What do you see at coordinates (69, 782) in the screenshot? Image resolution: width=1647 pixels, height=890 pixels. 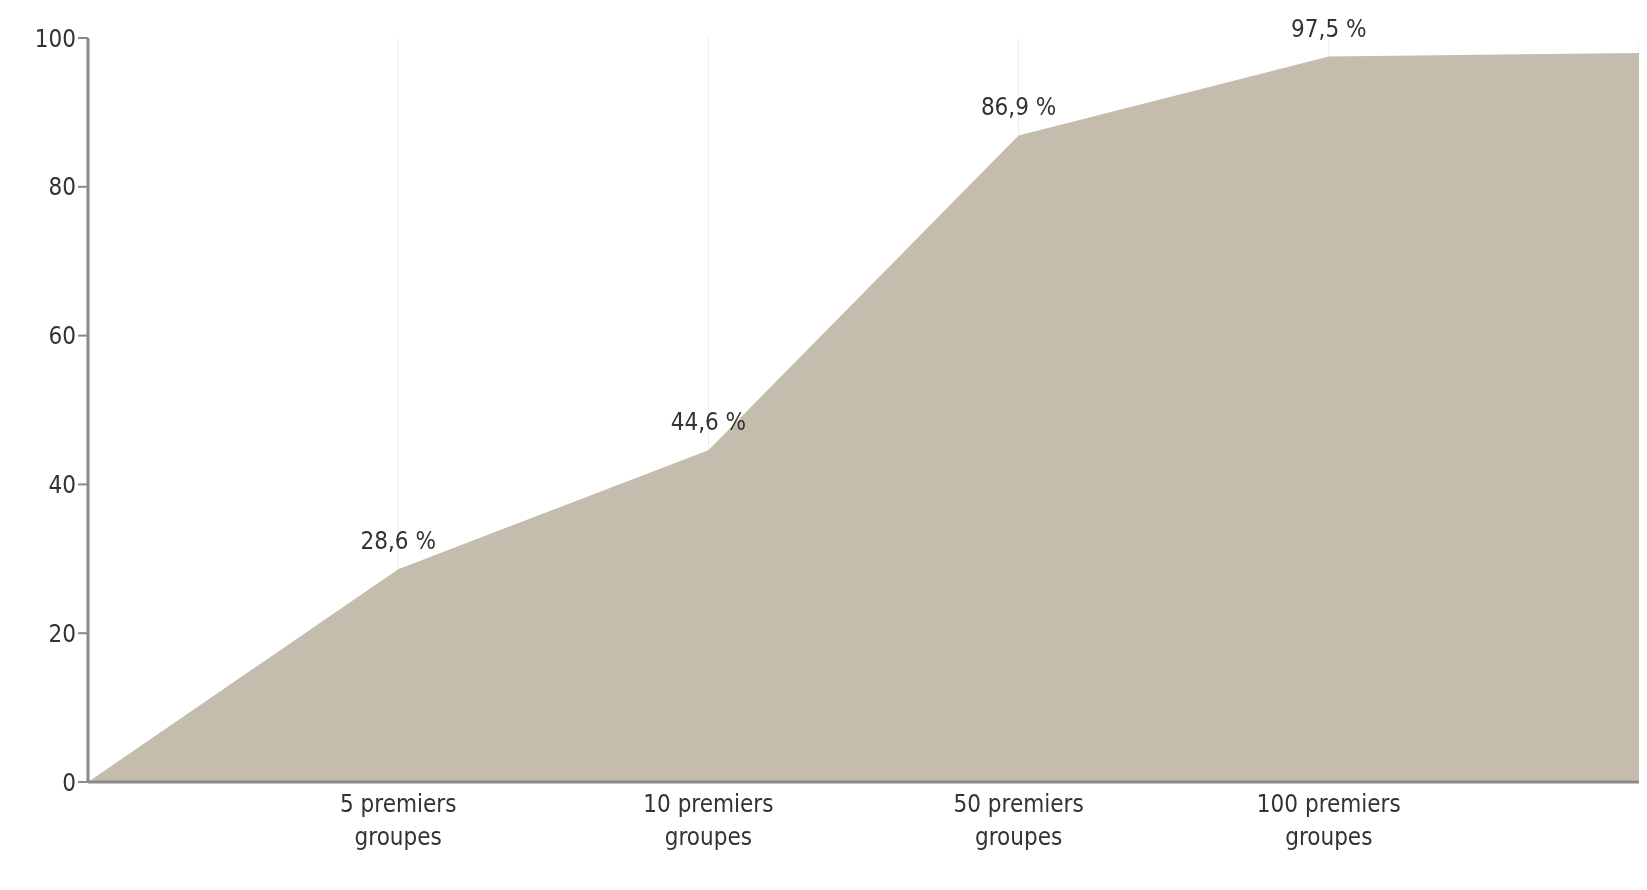 I see `y-tick-label: 0` at bounding box center [69, 782].